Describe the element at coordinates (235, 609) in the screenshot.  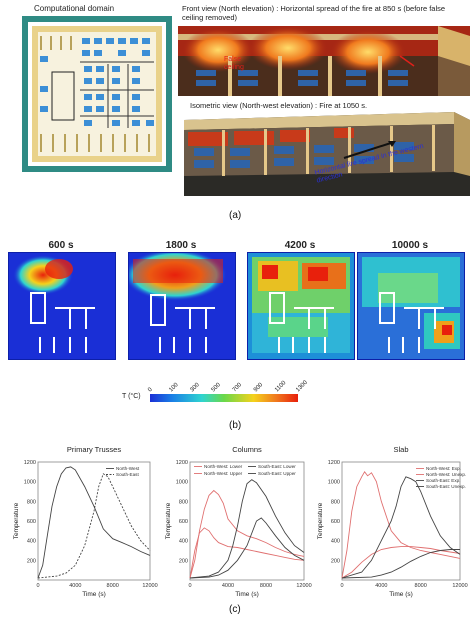
I see `panel-c-label: (c)` at that location.